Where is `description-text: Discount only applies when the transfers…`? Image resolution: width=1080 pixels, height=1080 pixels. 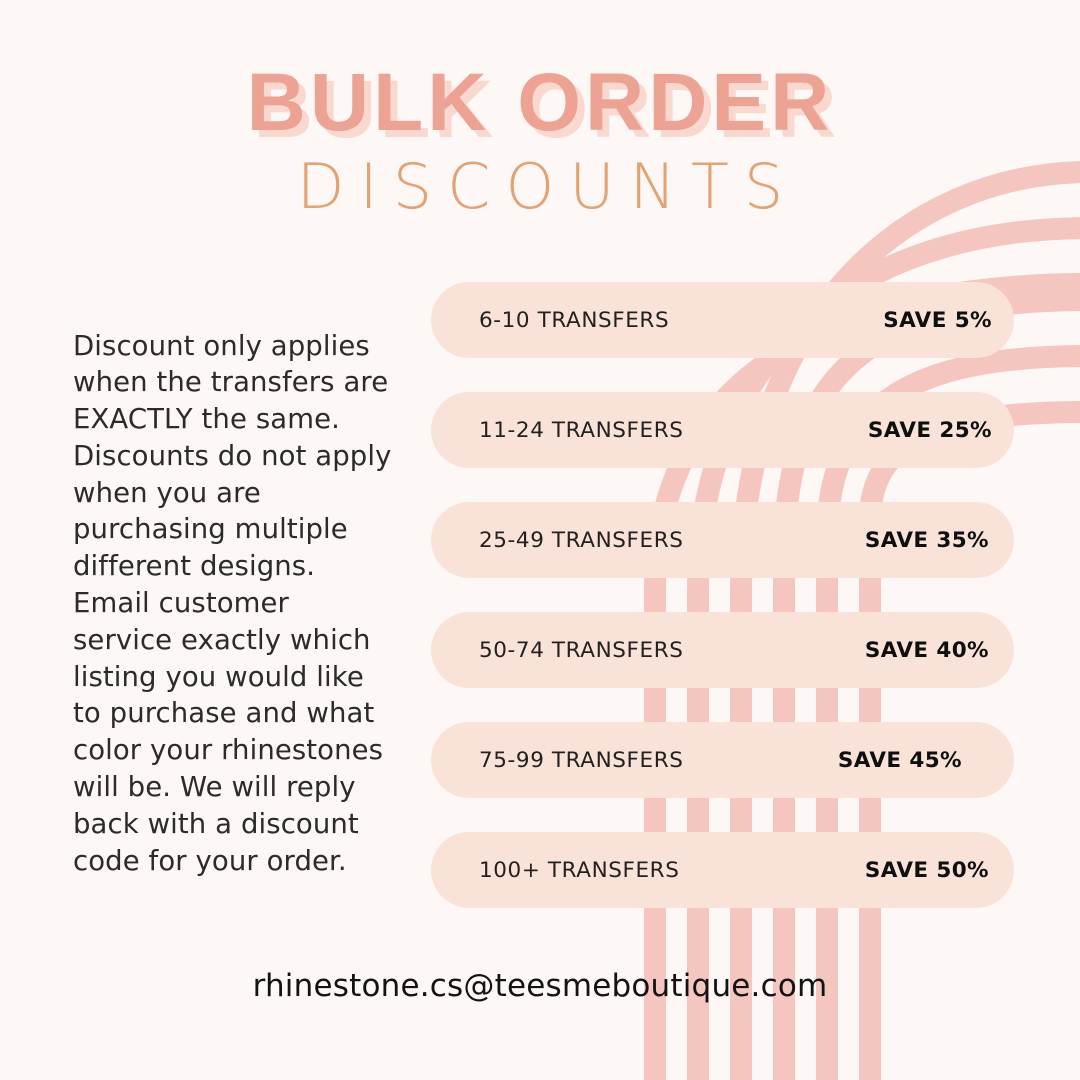
description-text: Discount only applies when the transfers… is located at coordinates (232, 603).